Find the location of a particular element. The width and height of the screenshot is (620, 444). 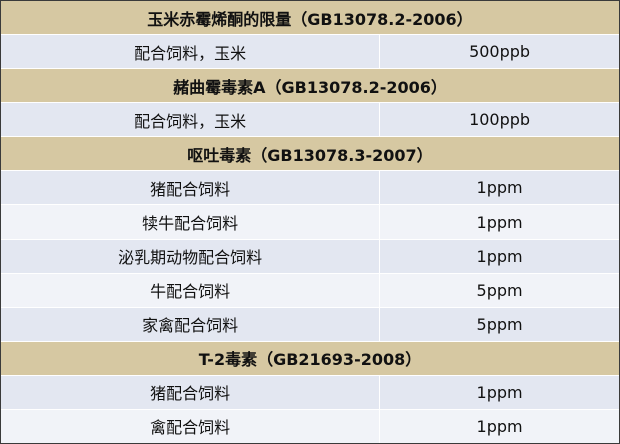

table-row: 配合饲料，玉米 100ppb is located at coordinates (310, 120).